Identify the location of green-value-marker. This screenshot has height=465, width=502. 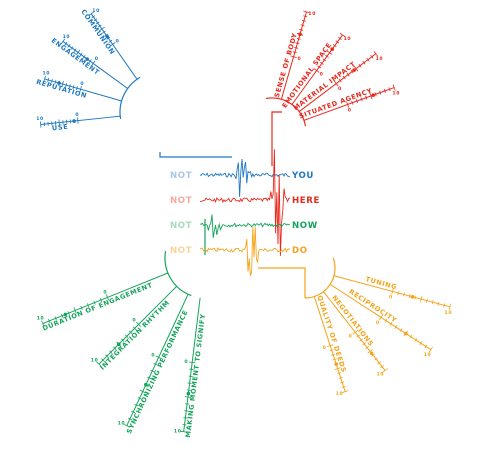
(118, 344).